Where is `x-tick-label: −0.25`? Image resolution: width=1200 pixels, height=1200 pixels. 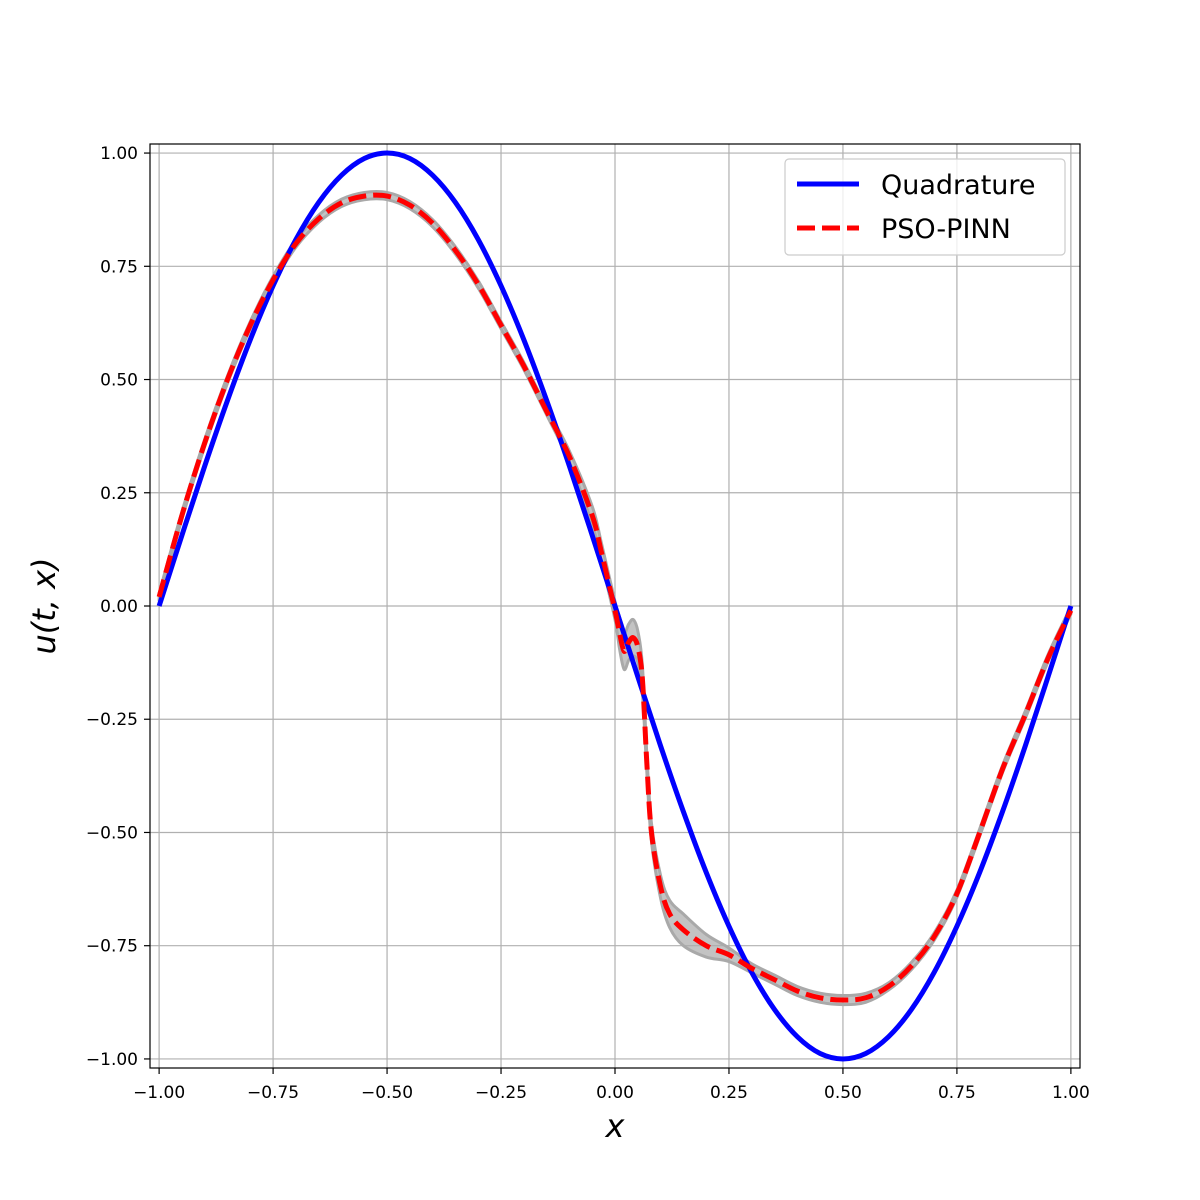
x-tick-label: −0.25 is located at coordinates (501, 1093).